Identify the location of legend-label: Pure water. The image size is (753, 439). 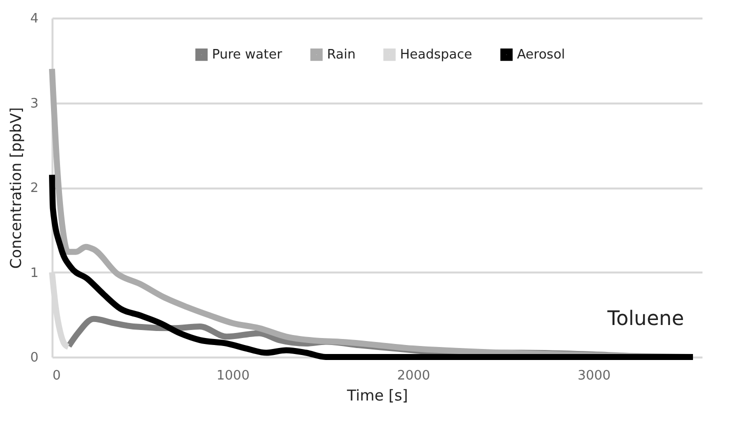
(247, 55).